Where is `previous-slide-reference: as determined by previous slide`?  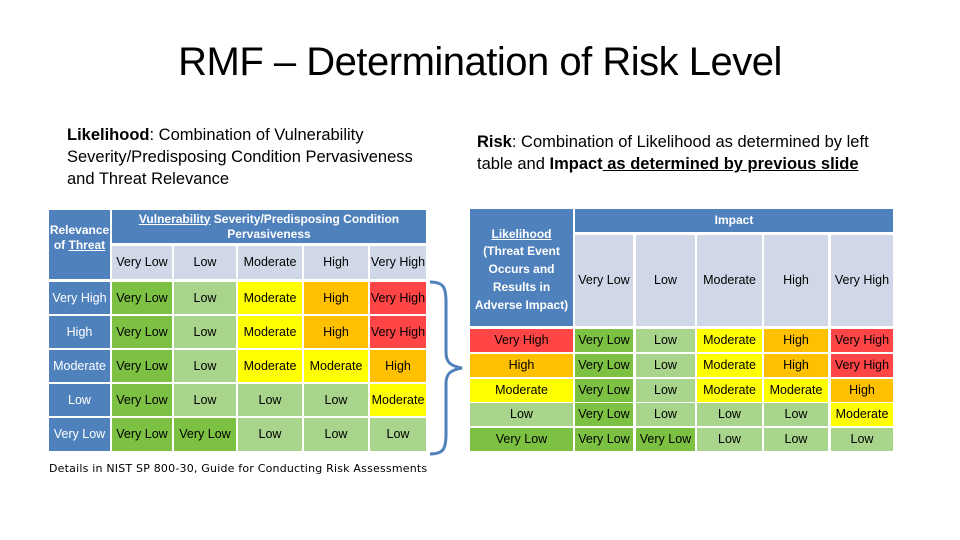 previous-slide-reference: as determined by previous slide is located at coordinates (730, 164).